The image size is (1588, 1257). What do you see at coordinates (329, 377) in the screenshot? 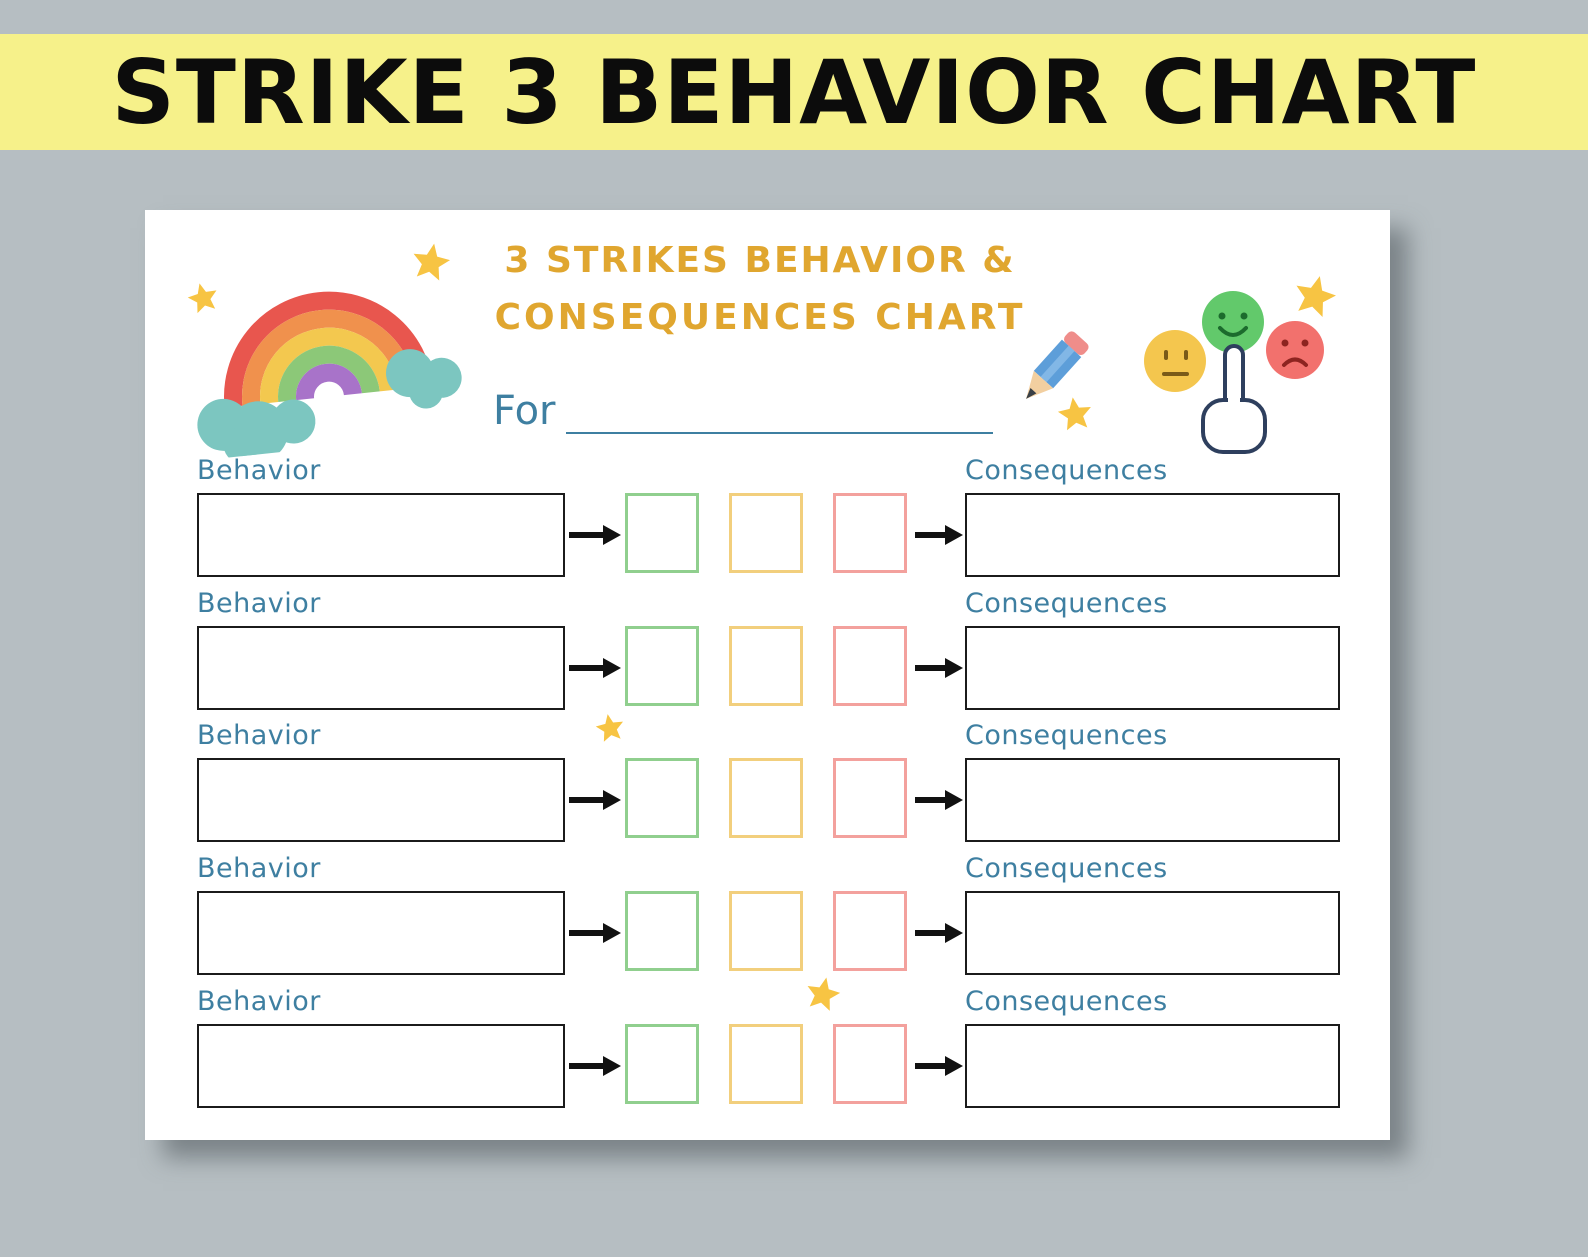
I see `rainbow-icon` at bounding box center [329, 377].